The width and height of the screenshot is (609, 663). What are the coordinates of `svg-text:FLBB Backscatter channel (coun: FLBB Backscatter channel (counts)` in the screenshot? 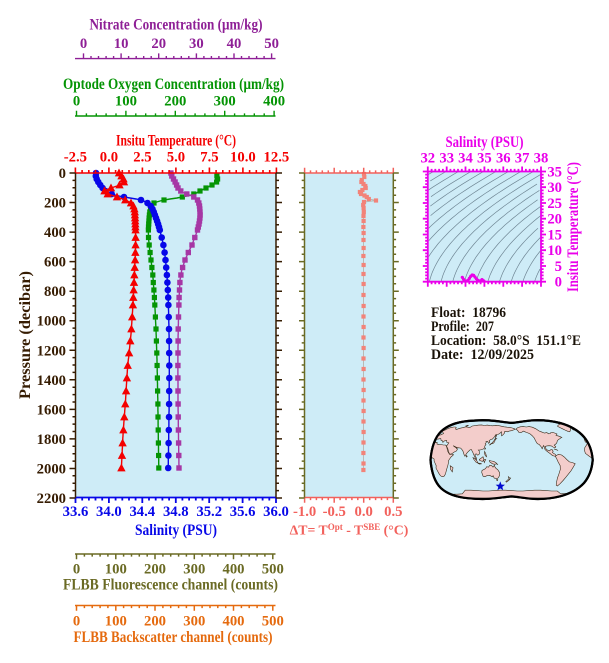 It's located at (173, 637).